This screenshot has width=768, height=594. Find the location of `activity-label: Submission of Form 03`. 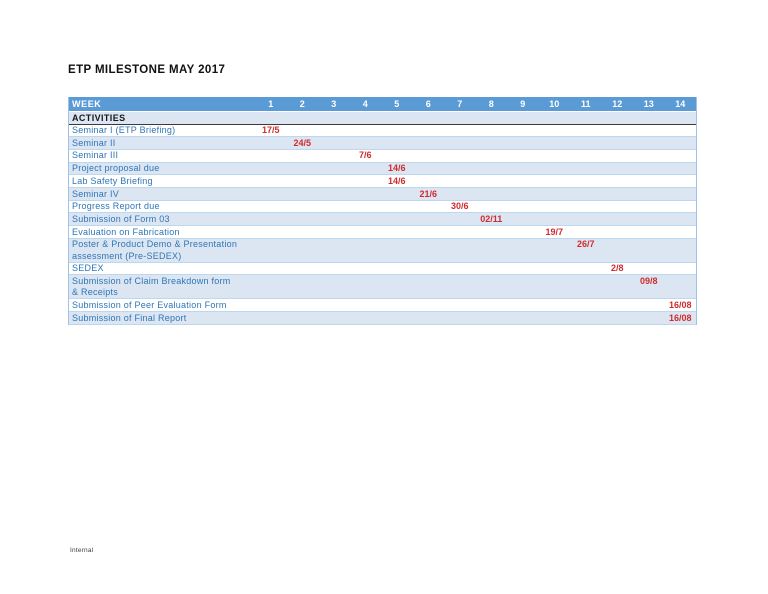

activity-label: Submission of Form 03 is located at coordinates (121, 218).